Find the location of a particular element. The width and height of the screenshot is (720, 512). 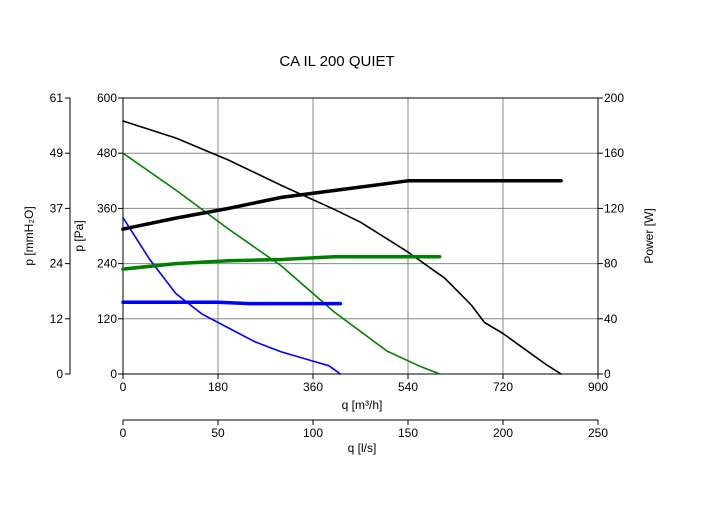

x-tick-label: 360 is located at coordinates (313, 387).